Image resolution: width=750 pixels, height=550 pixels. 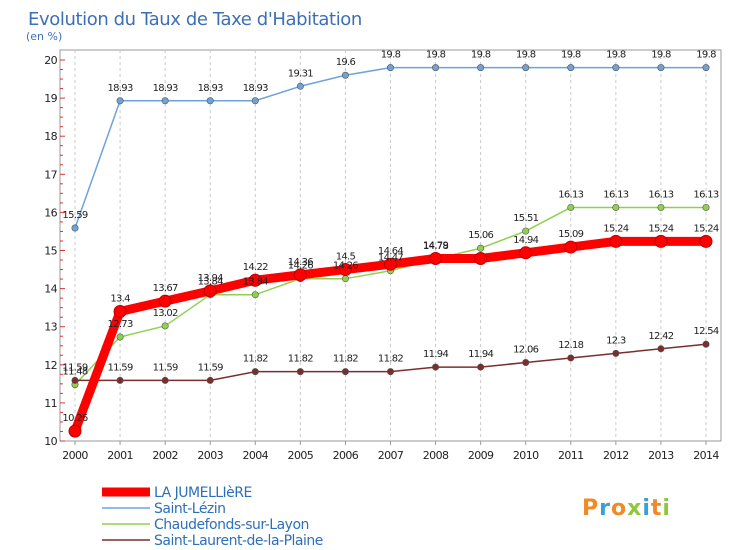 What do you see at coordinates (436, 455) in the screenshot?
I see `x-tick-label: 2008` at bounding box center [436, 455].